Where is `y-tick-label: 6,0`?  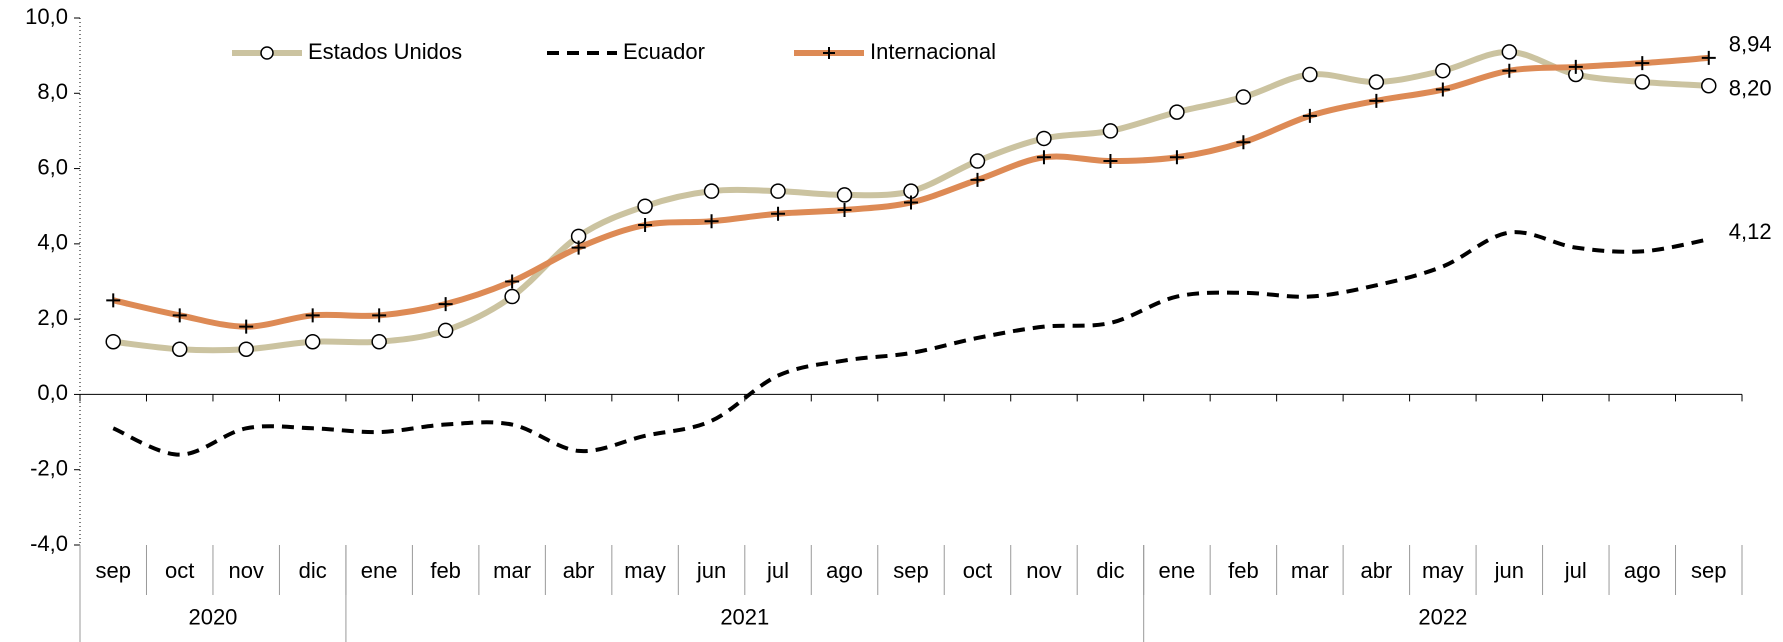 y-tick-label: 6,0 is located at coordinates (52, 166).